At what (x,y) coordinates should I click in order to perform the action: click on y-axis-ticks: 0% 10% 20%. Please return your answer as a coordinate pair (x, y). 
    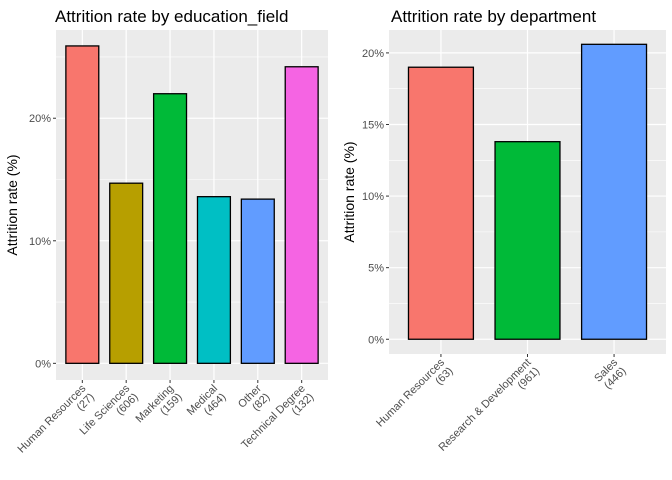
    Looking at the image, I should click on (42, 241).